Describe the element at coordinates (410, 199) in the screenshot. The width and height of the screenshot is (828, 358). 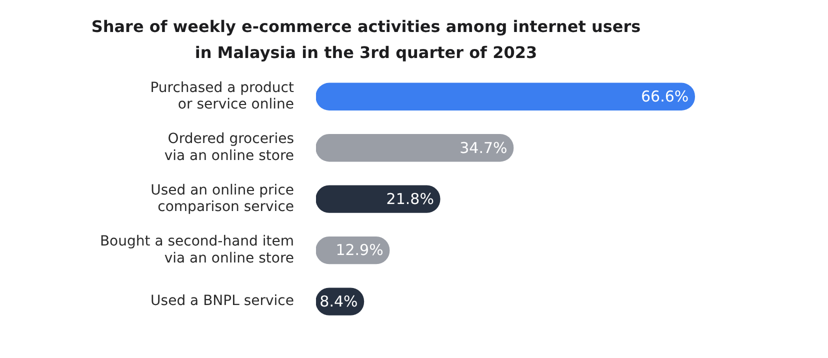
I see `data-label: 21.8%` at that location.